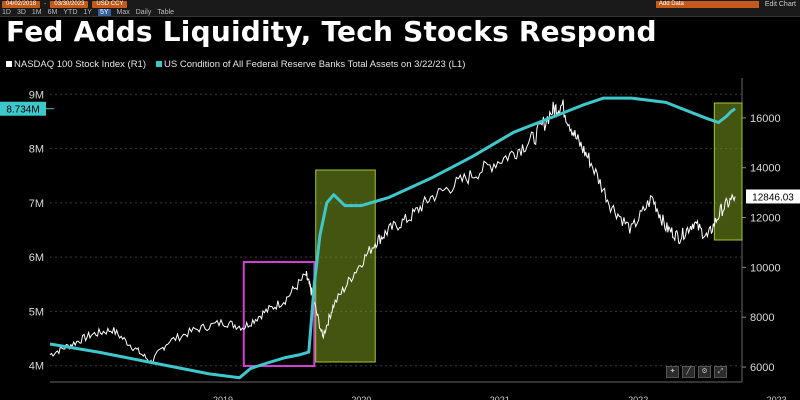  What do you see at coordinates (159, 64) in the screenshot?
I see `legend-swatch-fed` at bounding box center [159, 64].